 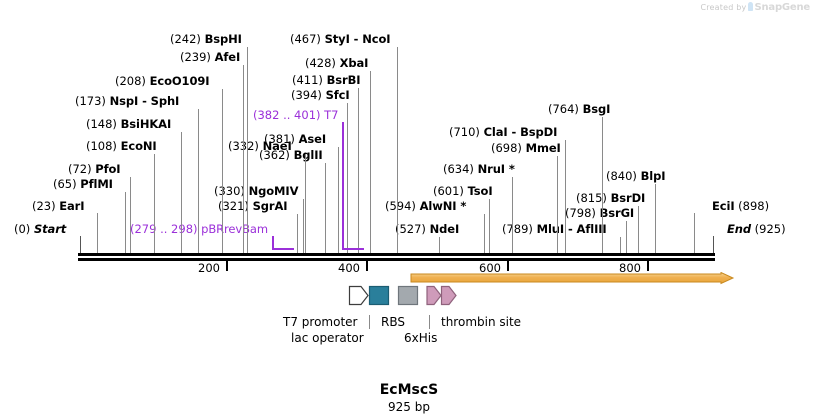 I want to click on leader-line-clai, so click(x=565, y=196).